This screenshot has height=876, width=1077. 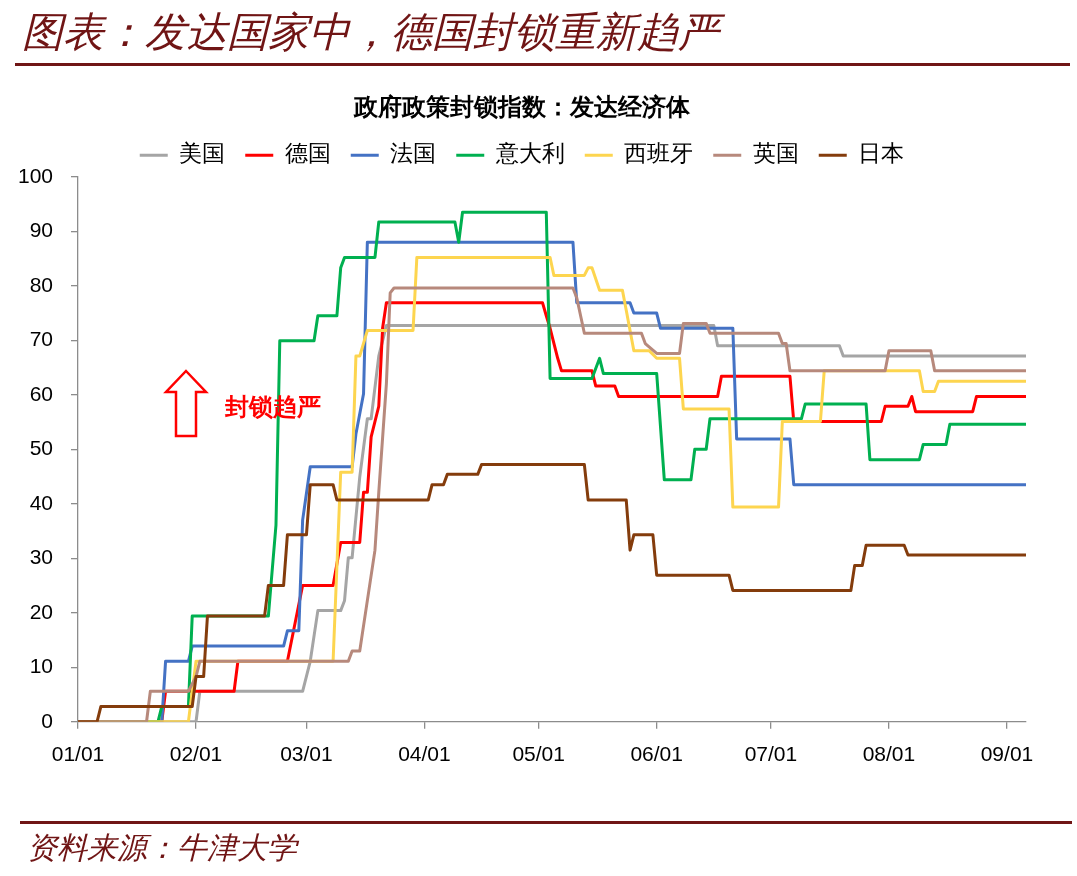 What do you see at coordinates (1007, 754) in the screenshot?
I see `x-tick-label: 09/01` at bounding box center [1007, 754].